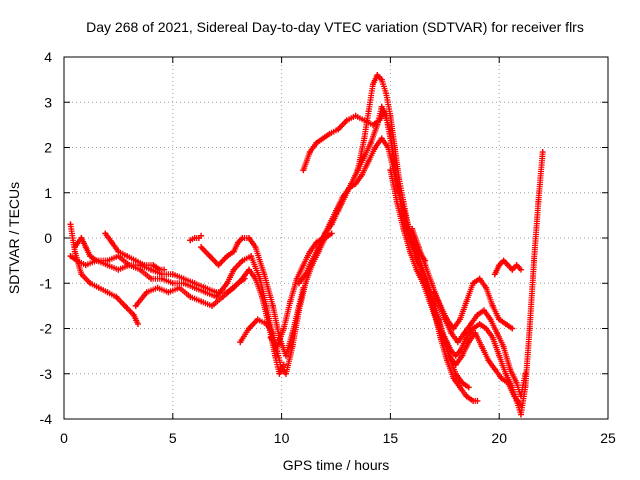 Image resolution: width=640 pixels, height=480 pixels. I want to click on x-axis-label: GPS time / hours, so click(336, 465).